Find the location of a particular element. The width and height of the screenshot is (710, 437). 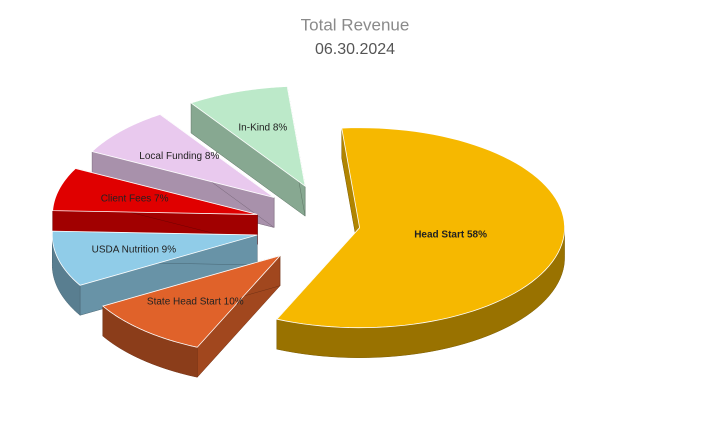

data-label: Client Fees 7% is located at coordinates (135, 198).